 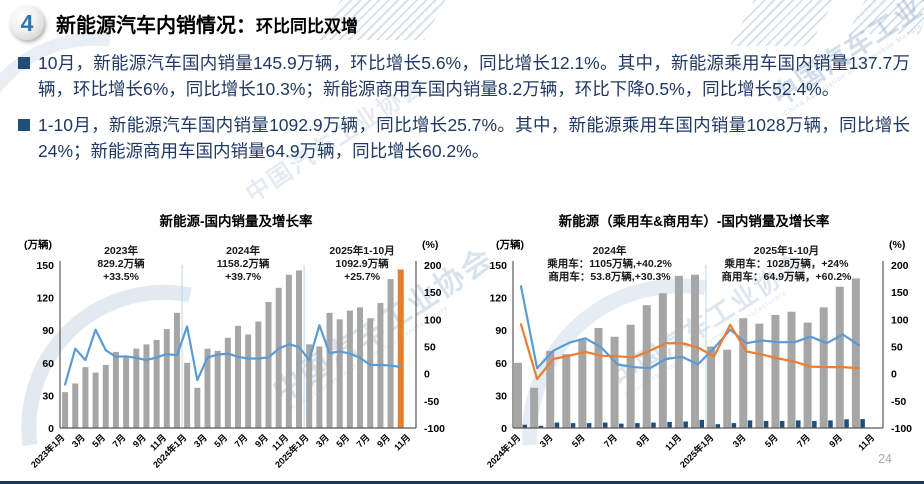 What do you see at coordinates (885, 17) in the screenshot?
I see `watermark-hatch` at bounding box center [885, 17].